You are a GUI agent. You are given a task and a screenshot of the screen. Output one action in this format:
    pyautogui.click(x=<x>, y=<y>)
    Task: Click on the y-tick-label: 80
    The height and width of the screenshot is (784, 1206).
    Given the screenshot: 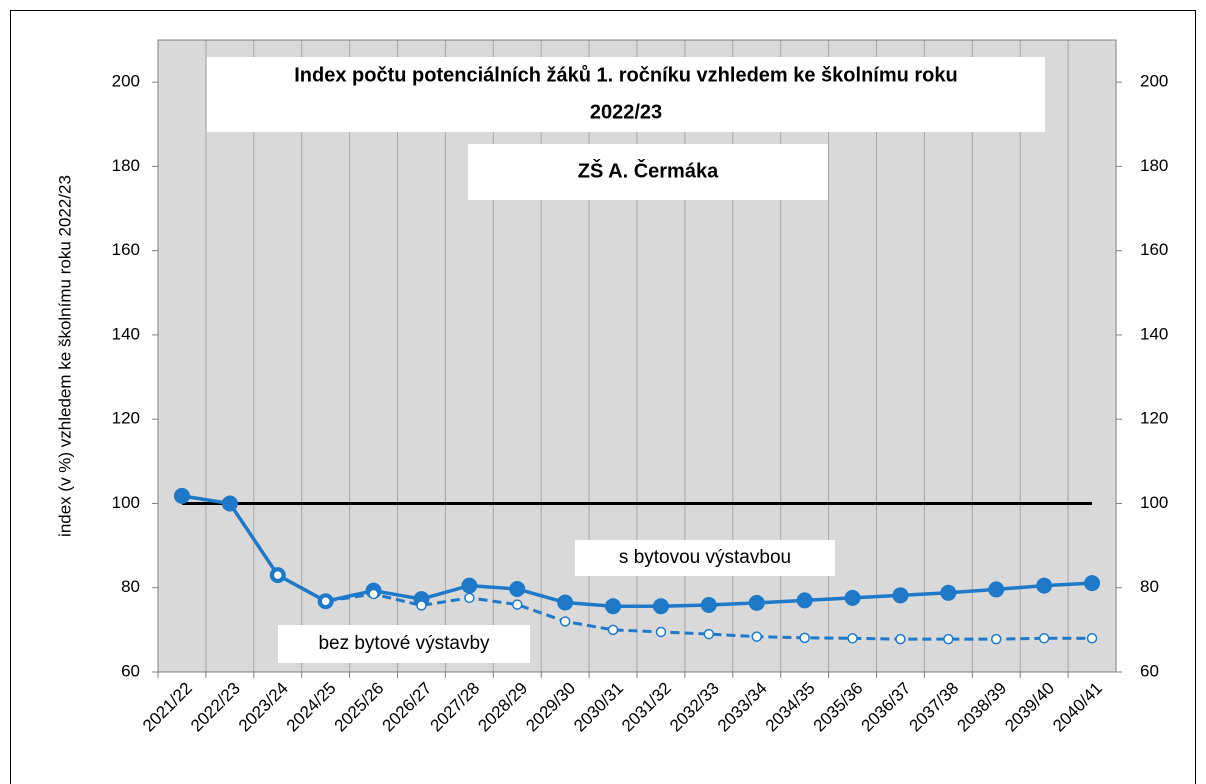 What is the action you would take?
    pyautogui.click(x=130, y=586)
    